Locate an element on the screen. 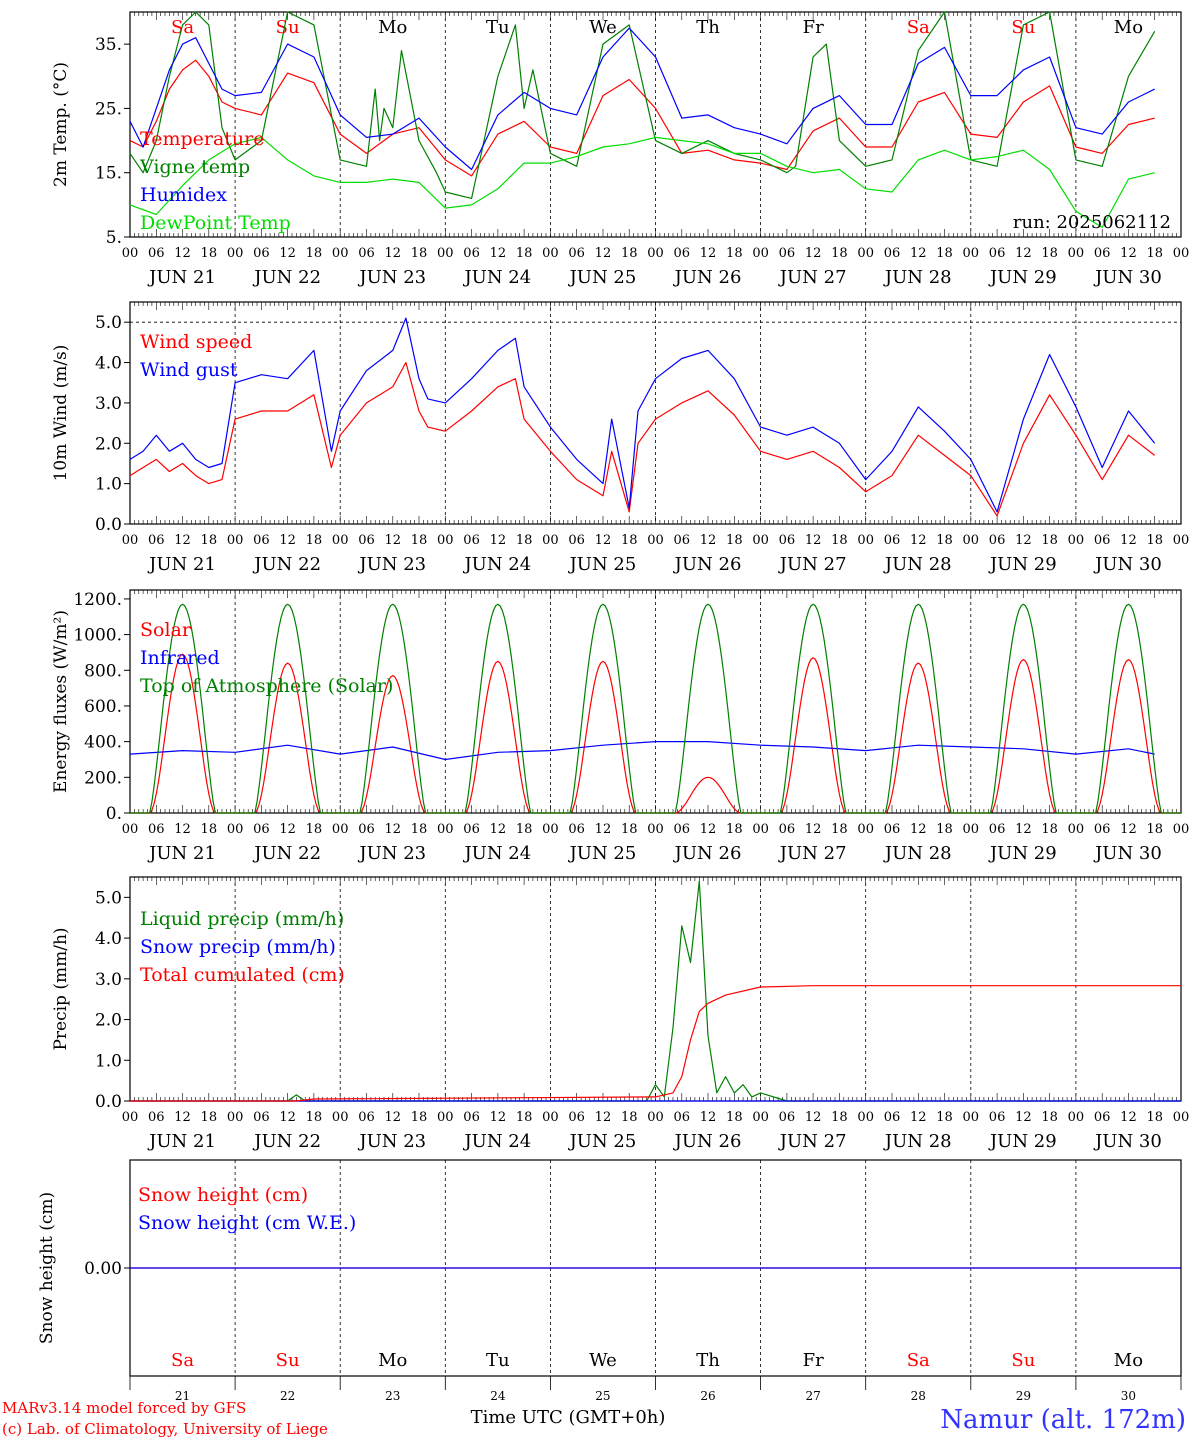  date-label: JUN 25 is located at coordinates (602, 564).